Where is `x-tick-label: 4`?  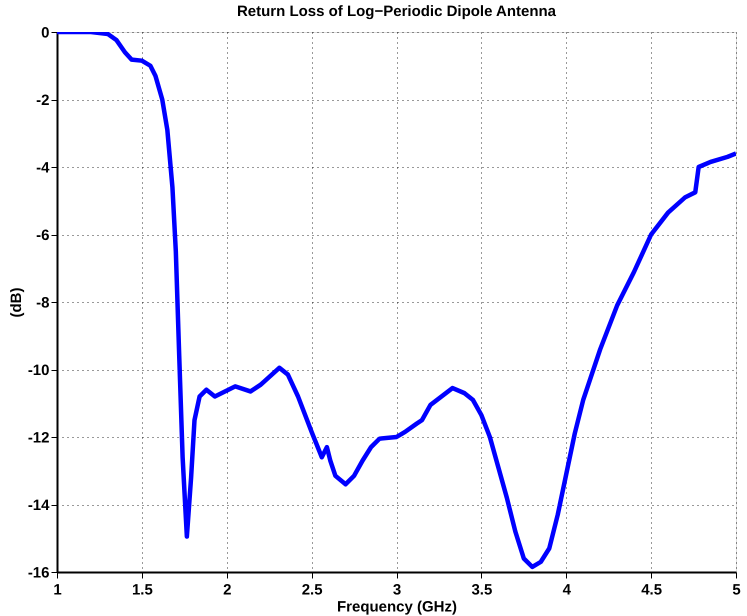
x-tick-label: 4 is located at coordinates (567, 590).